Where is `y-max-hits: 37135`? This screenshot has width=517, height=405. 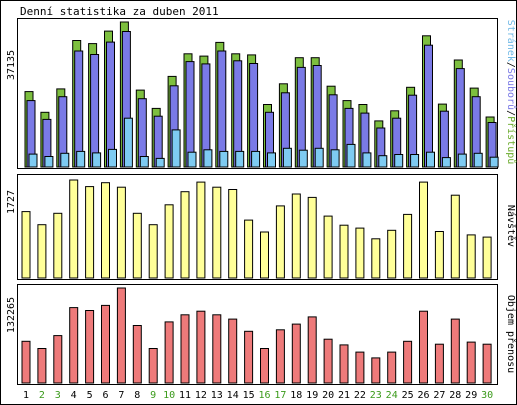 y-max-hits: 37135 is located at coordinates (11, 65).